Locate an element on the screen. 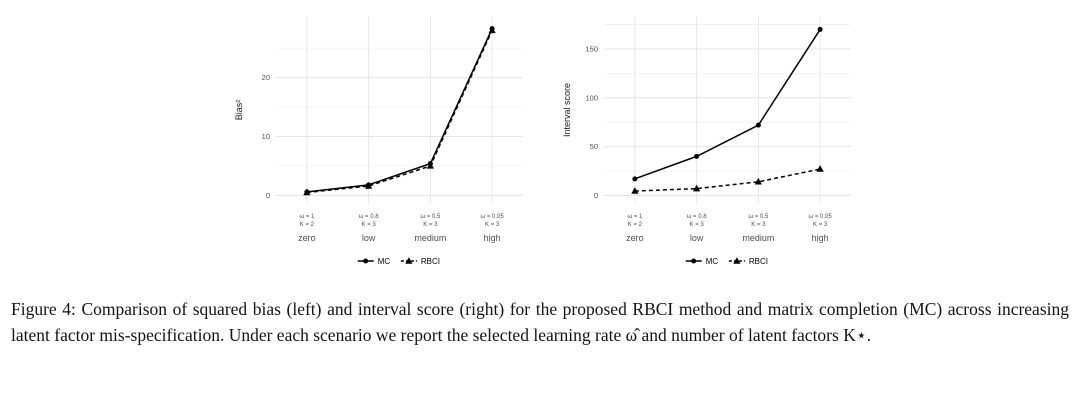  y-tick-label: 150 is located at coordinates (591, 49).